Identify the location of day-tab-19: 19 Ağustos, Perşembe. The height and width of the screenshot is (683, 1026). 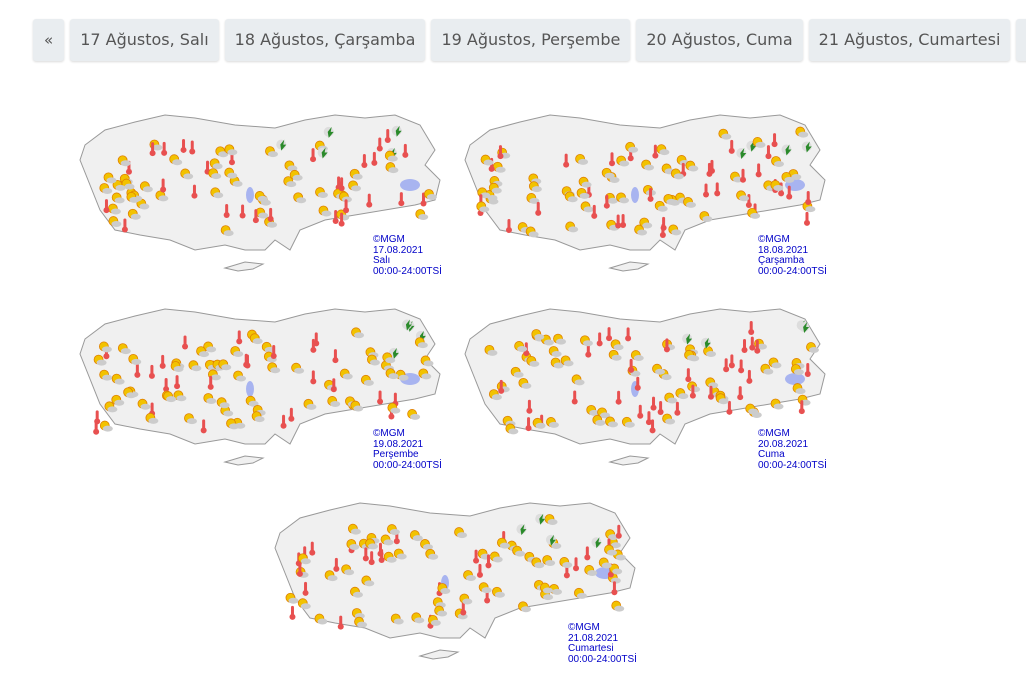
(531, 40).